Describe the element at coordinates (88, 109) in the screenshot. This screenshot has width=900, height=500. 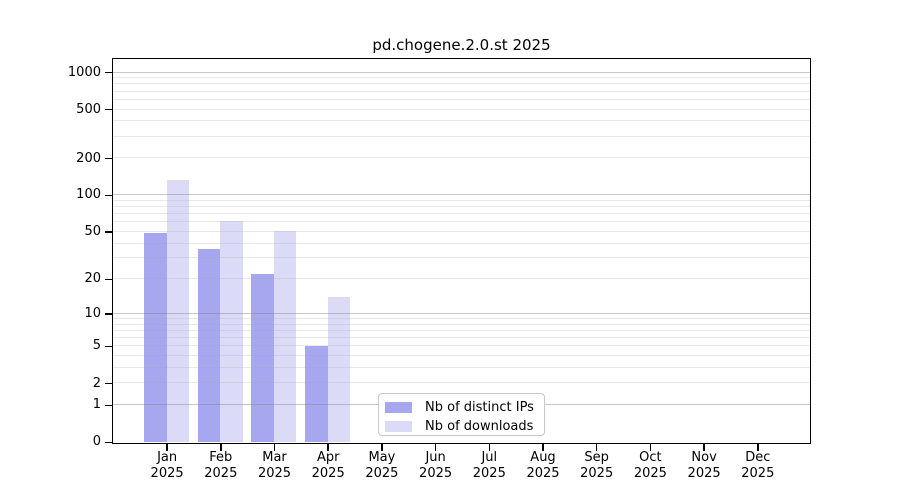
I see `y-tick-label: 500` at that location.